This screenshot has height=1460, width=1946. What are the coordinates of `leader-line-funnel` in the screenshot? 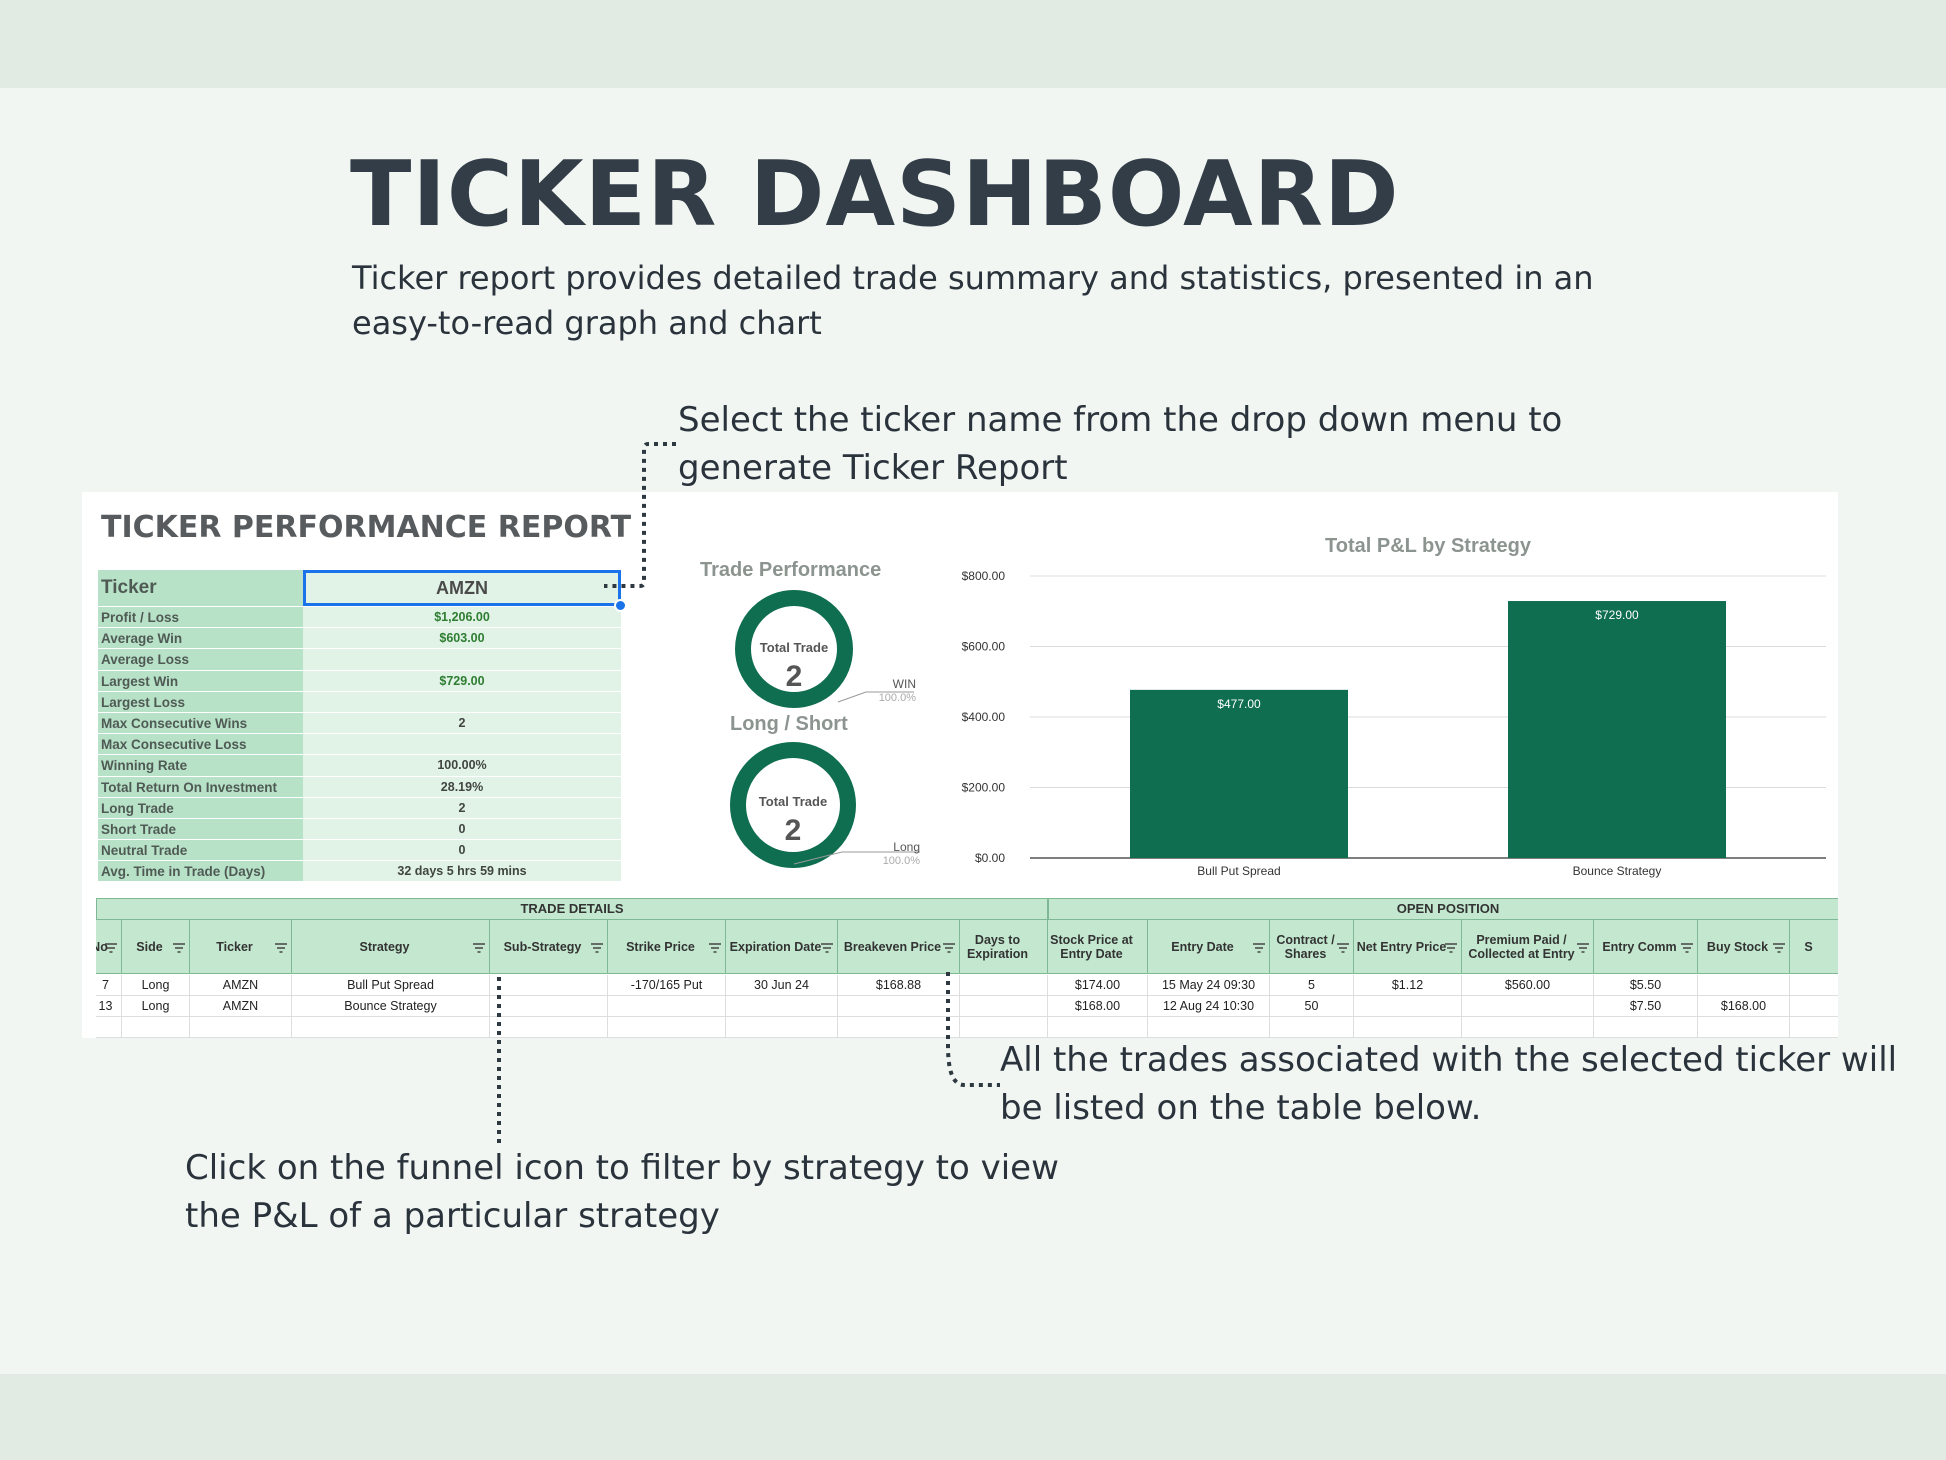 It's located at (499, 1062).